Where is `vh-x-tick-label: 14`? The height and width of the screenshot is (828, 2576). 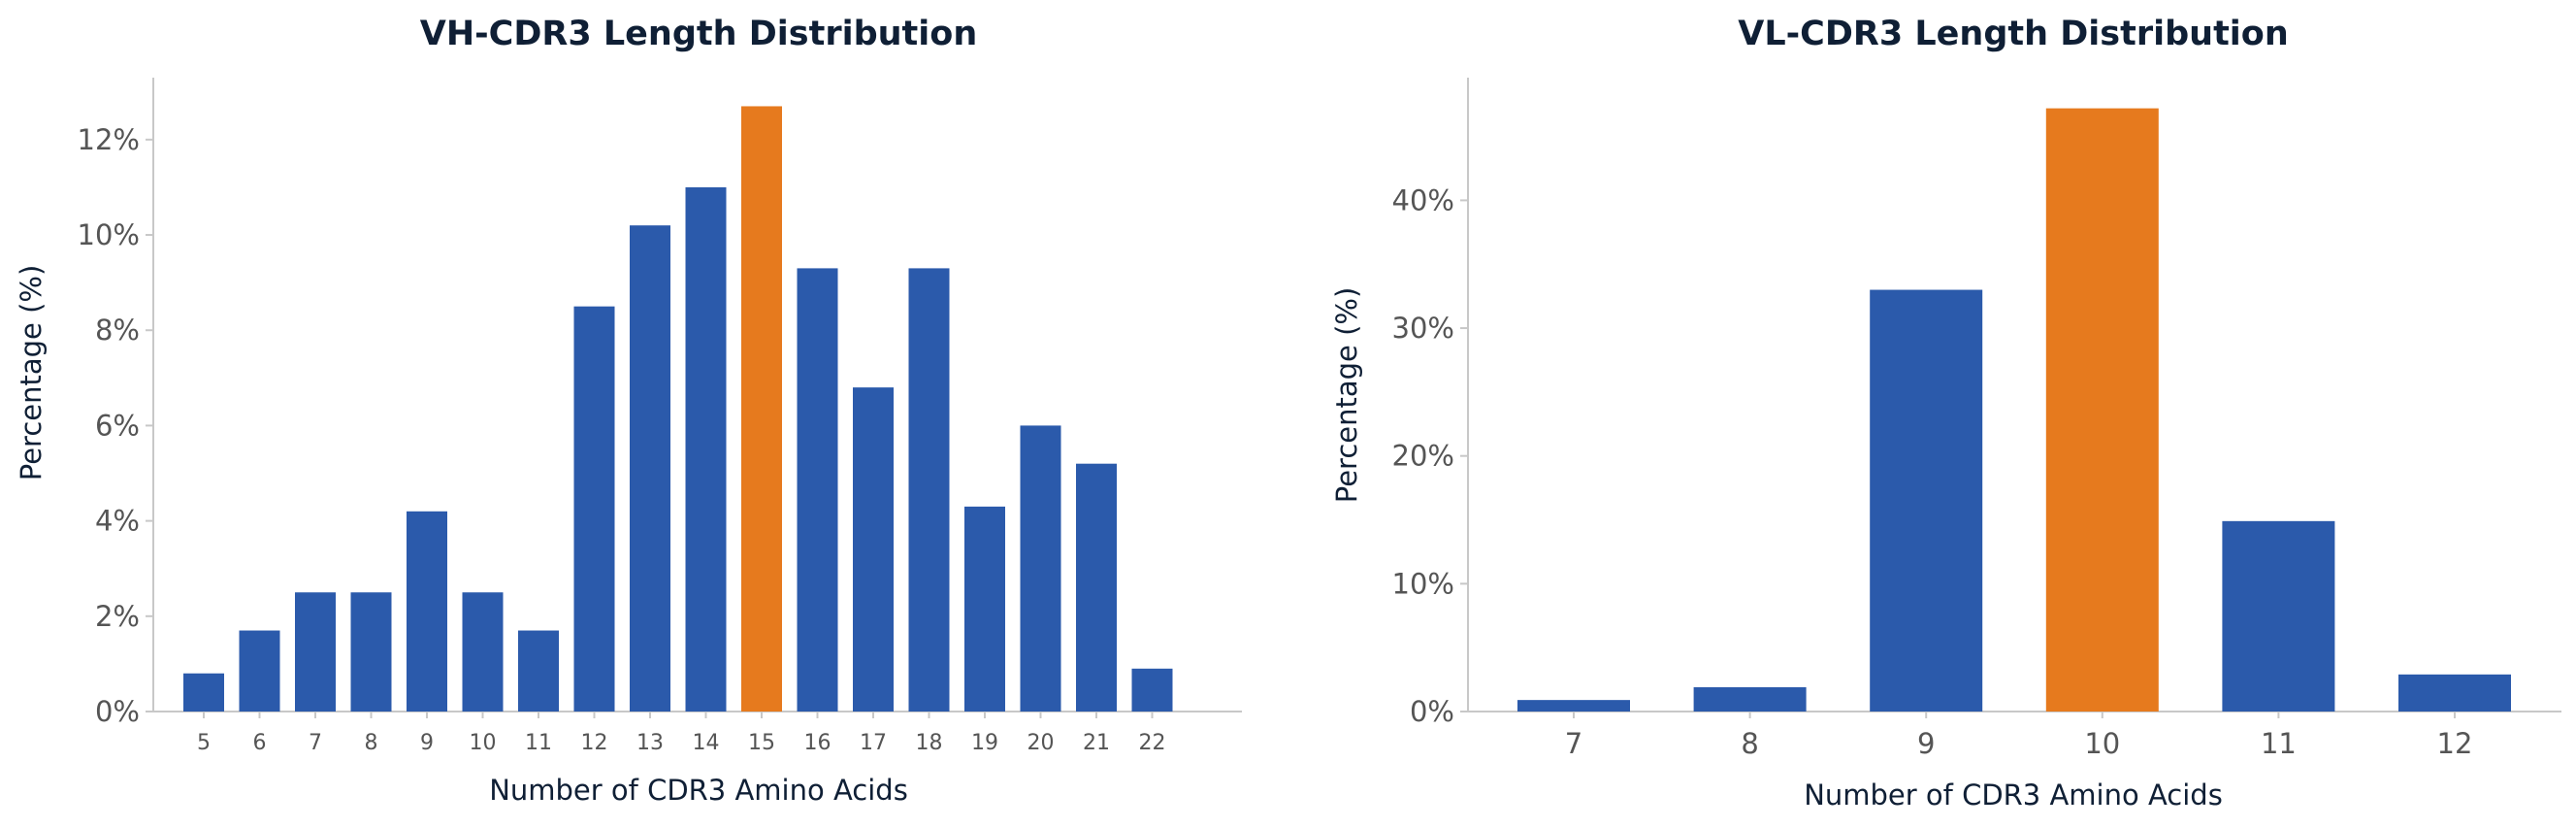
vh-x-tick-label: 14 is located at coordinates (706, 743).